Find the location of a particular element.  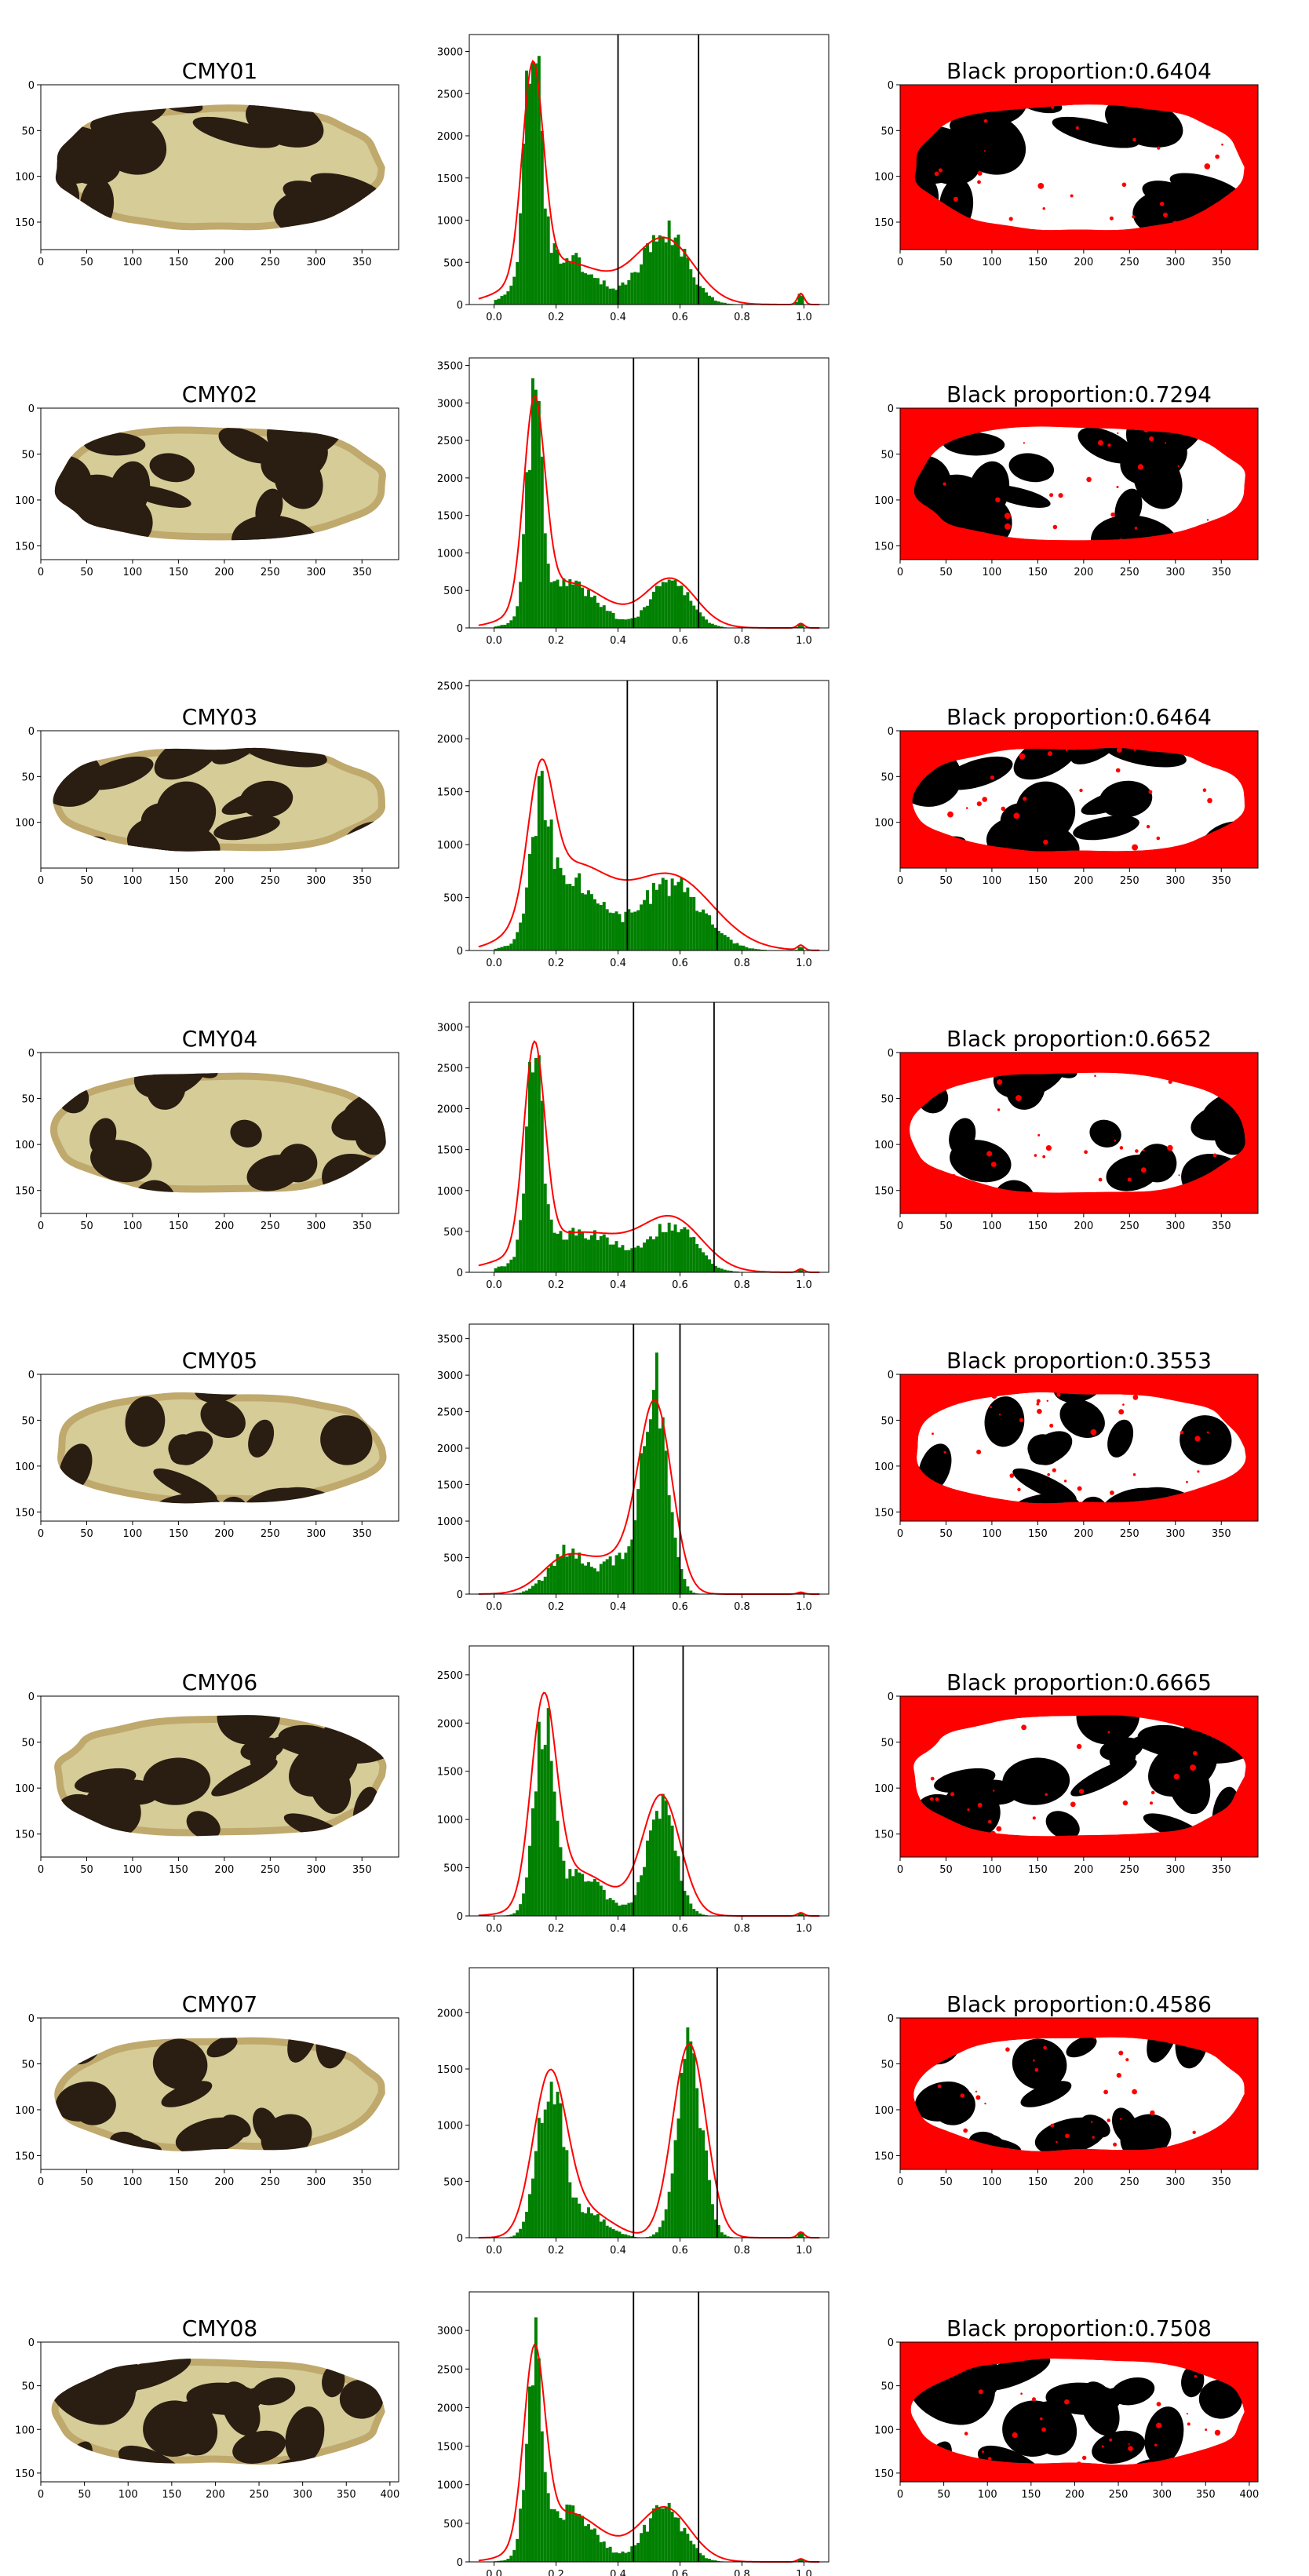

y-tick-label: 50 is located at coordinates (28, 777).